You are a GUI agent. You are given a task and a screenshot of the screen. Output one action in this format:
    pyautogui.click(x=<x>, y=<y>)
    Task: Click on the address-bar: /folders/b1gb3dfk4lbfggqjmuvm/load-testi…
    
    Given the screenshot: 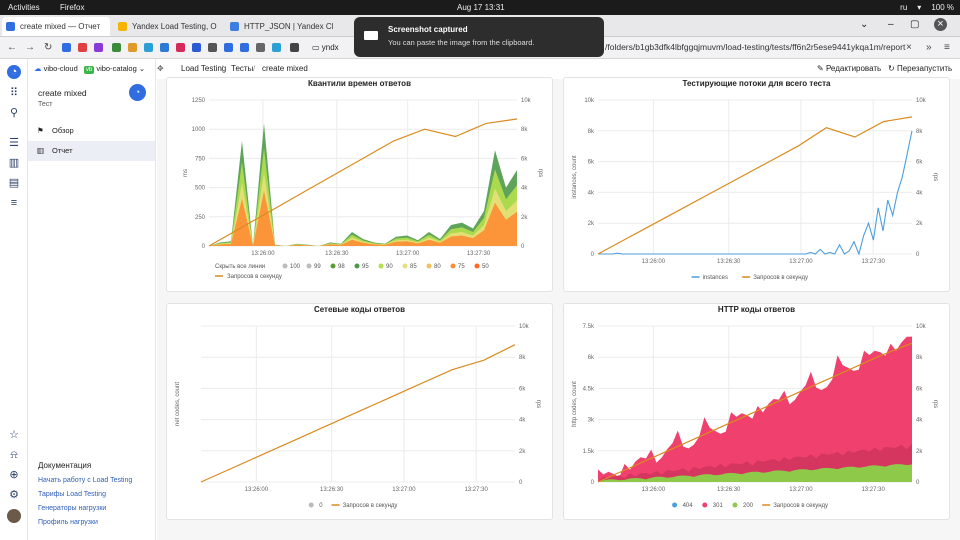 What is the action you would take?
    pyautogui.click(x=755, y=47)
    